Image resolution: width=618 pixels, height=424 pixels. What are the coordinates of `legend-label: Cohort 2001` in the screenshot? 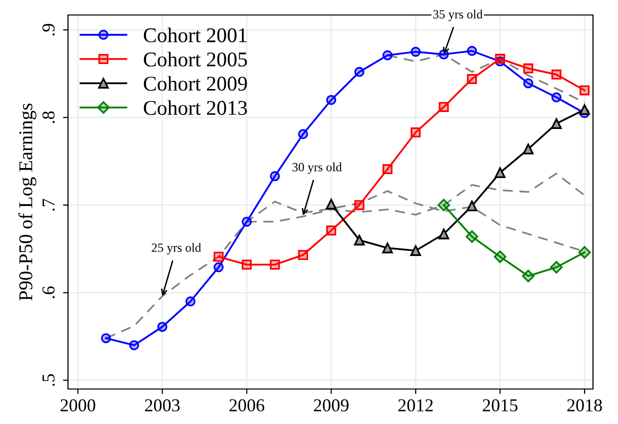 It's located at (195, 35).